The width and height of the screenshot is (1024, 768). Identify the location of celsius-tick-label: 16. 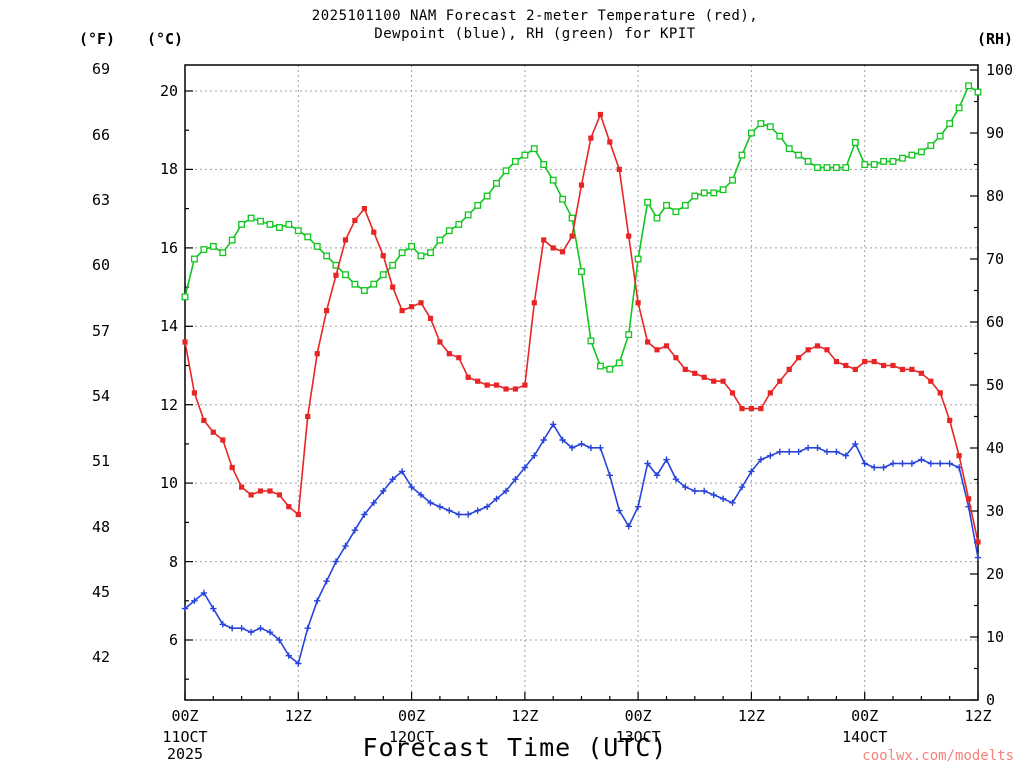
(168, 247).